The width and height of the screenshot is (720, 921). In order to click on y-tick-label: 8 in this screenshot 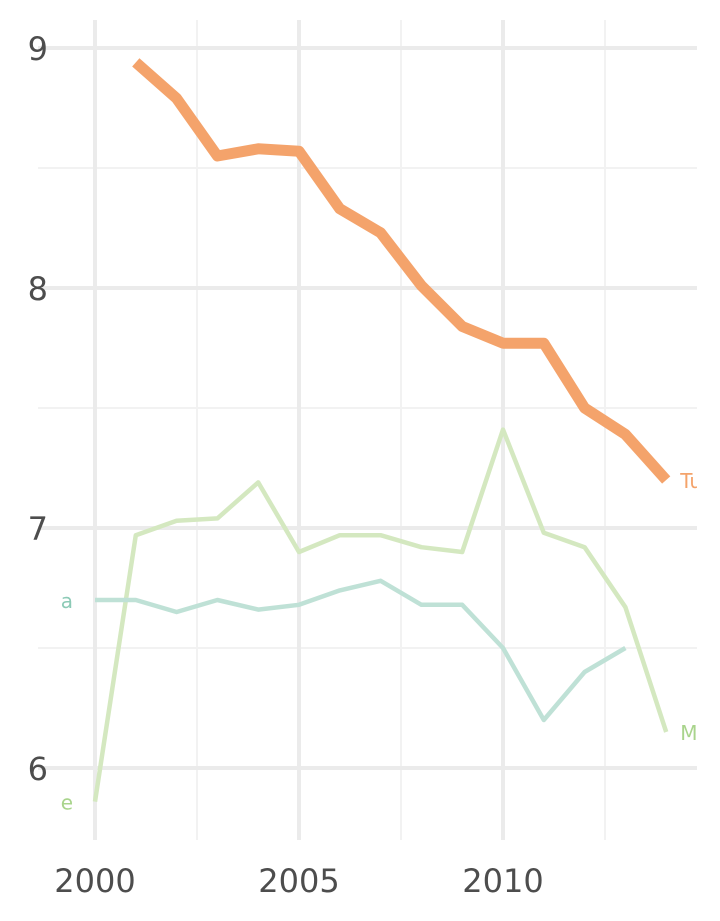, I will do `click(38, 289)`.